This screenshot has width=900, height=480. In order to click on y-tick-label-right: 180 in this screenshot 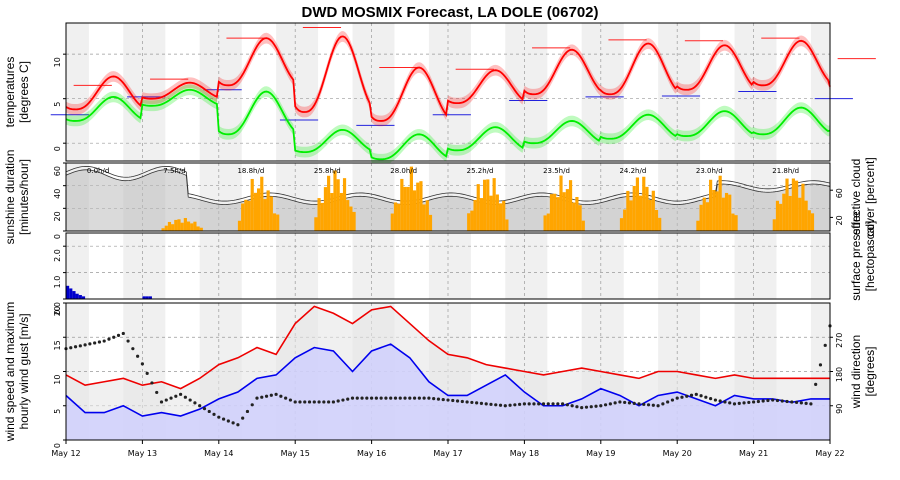, I will do `click(839, 374)`.